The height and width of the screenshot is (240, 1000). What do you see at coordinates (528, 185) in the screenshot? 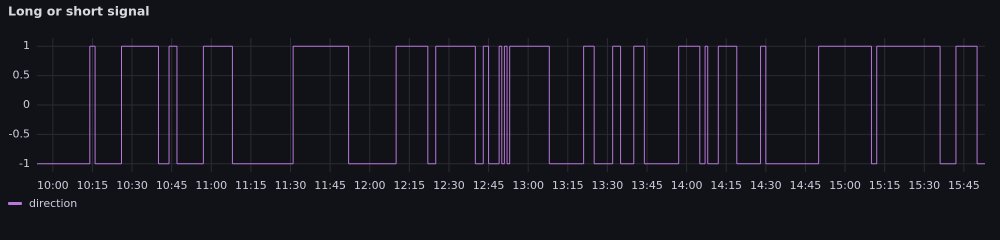
I see `x-tick-label: 13:00` at bounding box center [528, 185].